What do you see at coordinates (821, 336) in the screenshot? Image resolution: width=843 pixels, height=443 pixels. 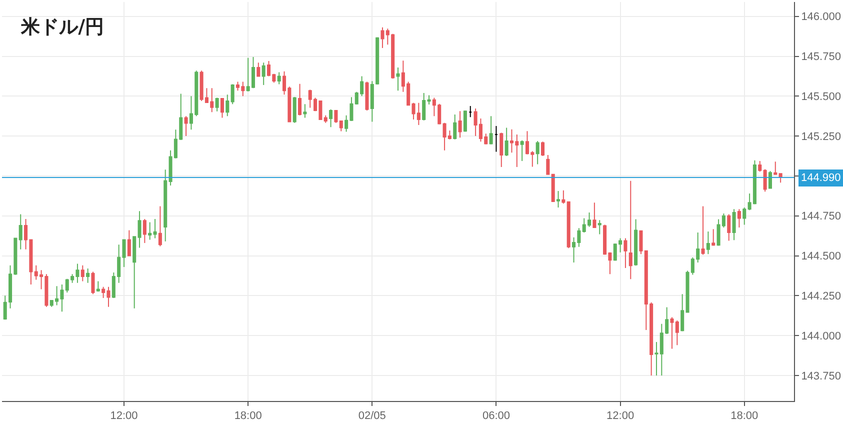 I see `y-tick-label: 144.000` at bounding box center [821, 336].